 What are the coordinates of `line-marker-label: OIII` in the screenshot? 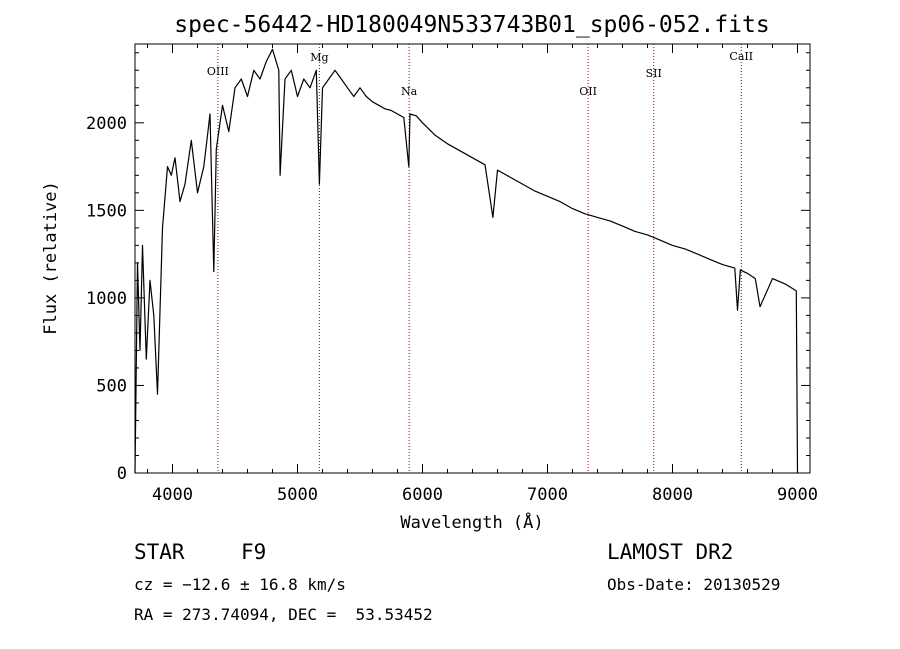 It's located at (218, 71).